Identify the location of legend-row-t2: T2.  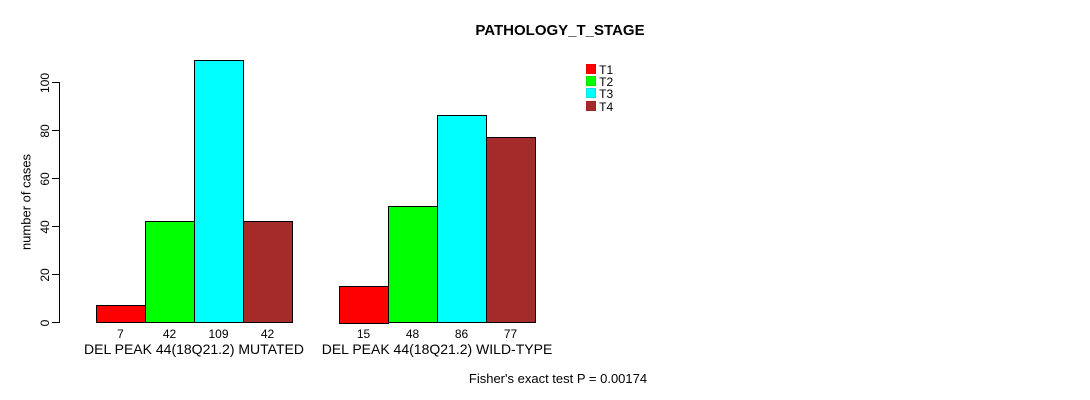
(599, 82).